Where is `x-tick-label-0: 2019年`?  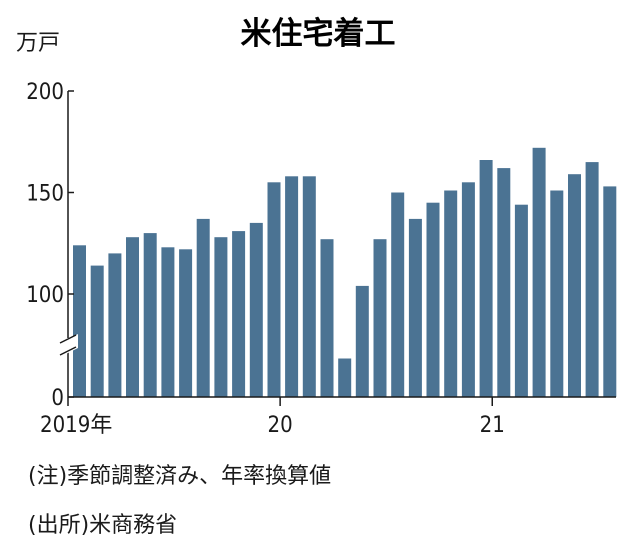
x-tick-label-0: 2019年 is located at coordinates (76, 425).